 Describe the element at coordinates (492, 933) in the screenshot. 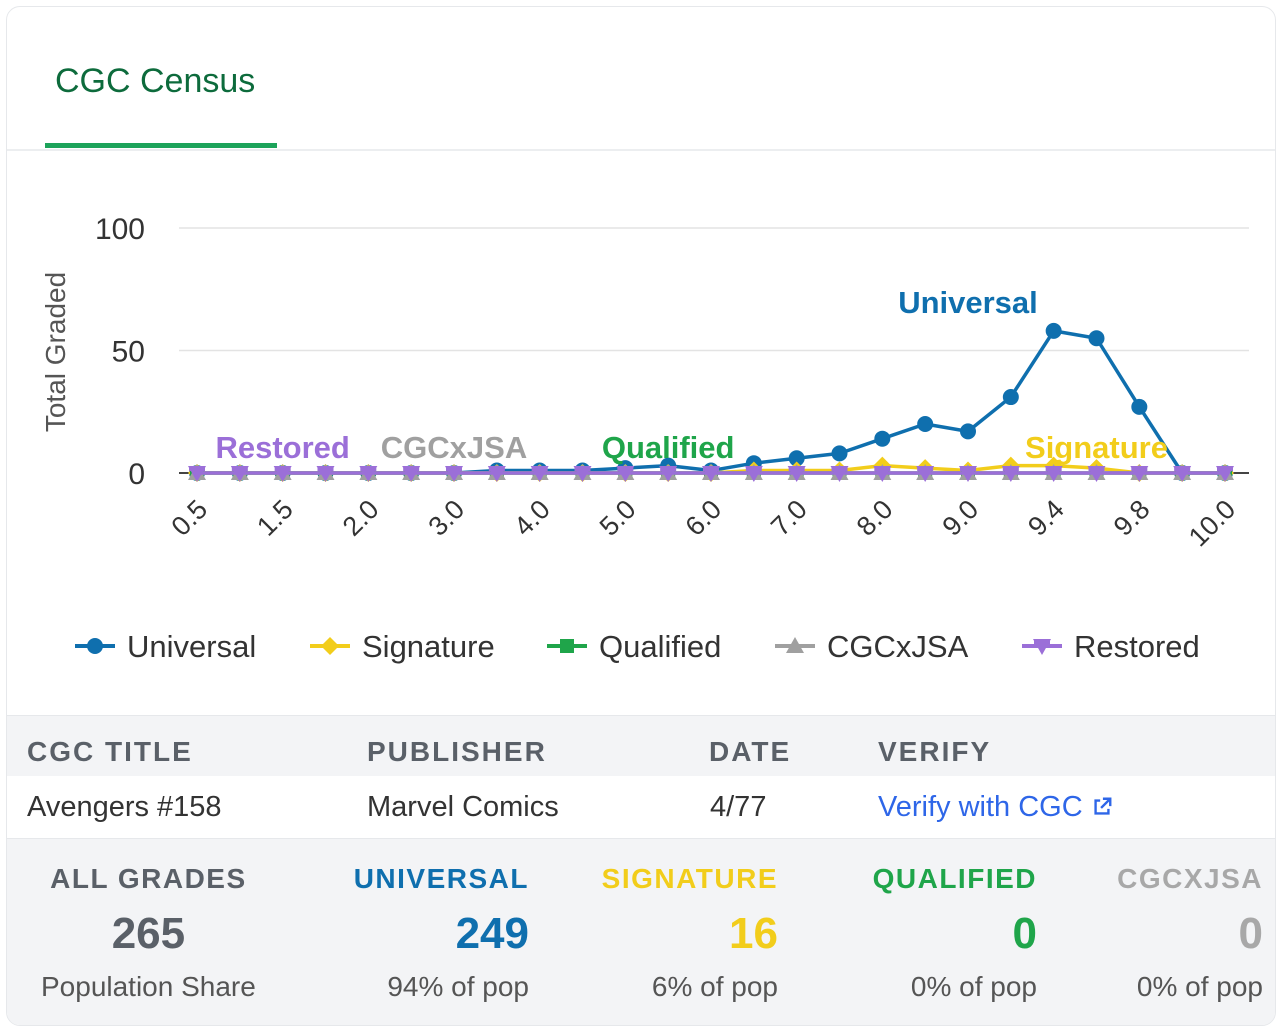

I see `stat-value: 249` at that location.